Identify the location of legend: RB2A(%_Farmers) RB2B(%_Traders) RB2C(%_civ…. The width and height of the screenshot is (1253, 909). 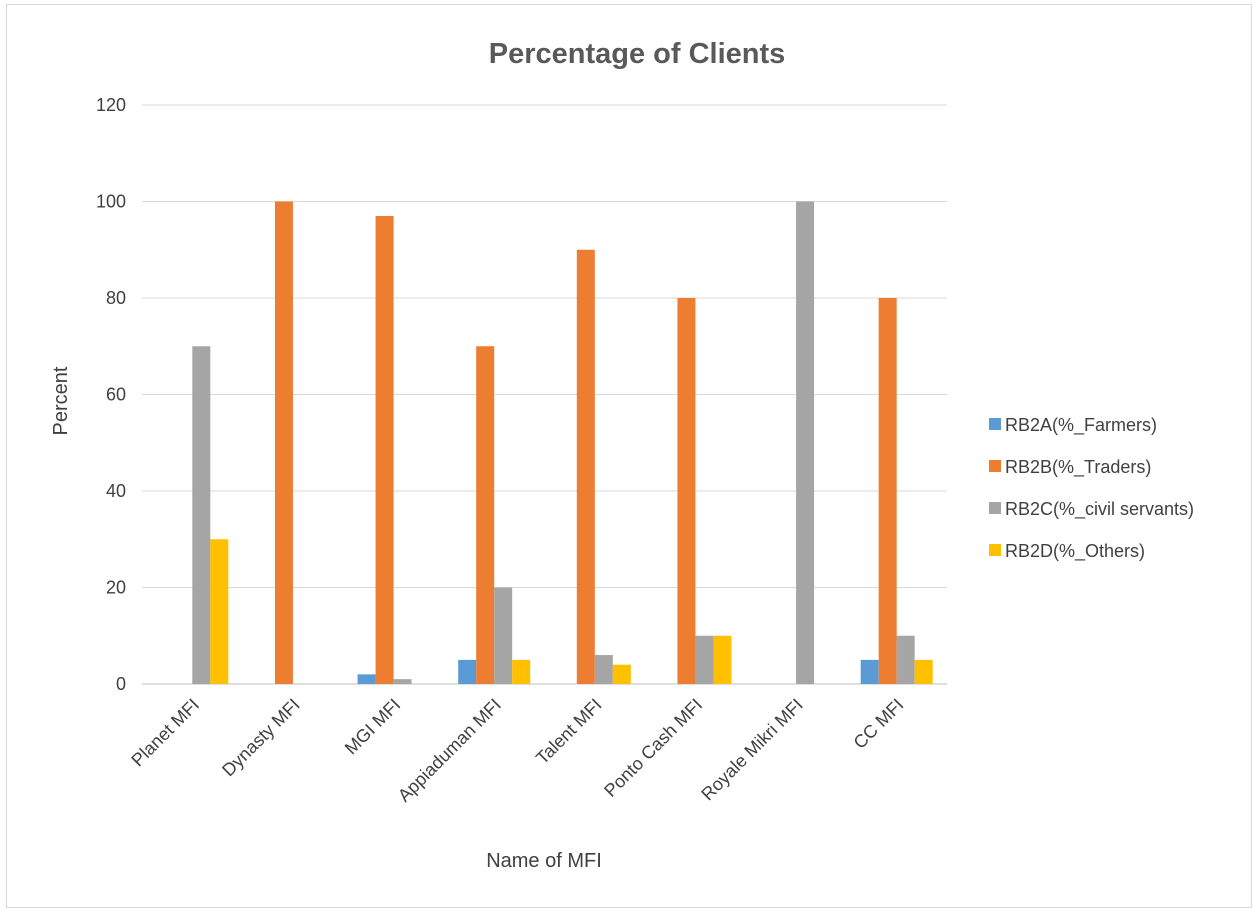
(1091, 488).